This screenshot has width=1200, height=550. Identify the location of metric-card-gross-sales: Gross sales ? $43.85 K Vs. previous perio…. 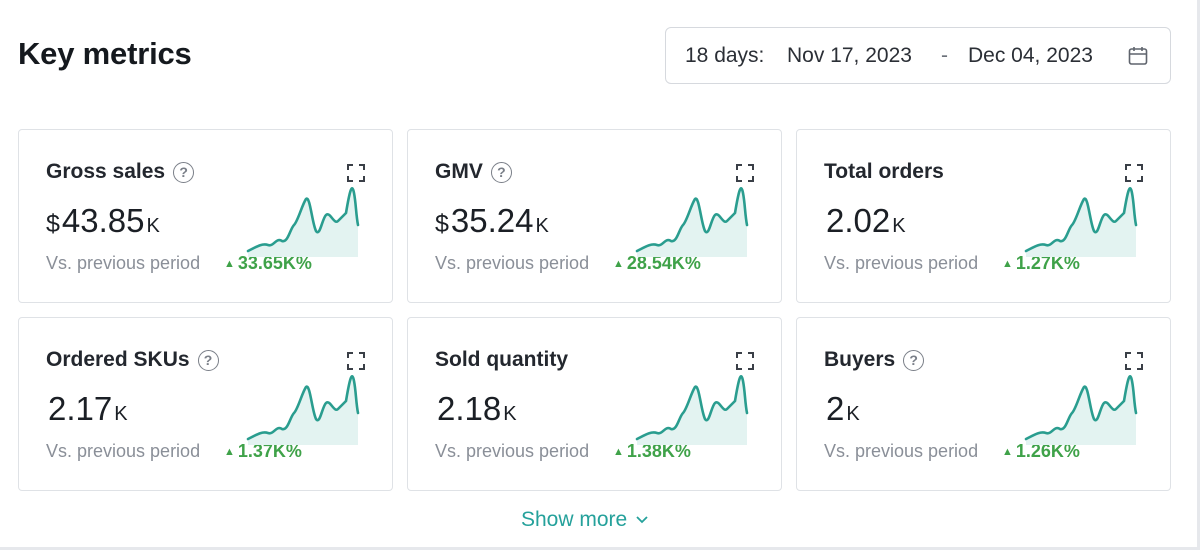
(205, 216).